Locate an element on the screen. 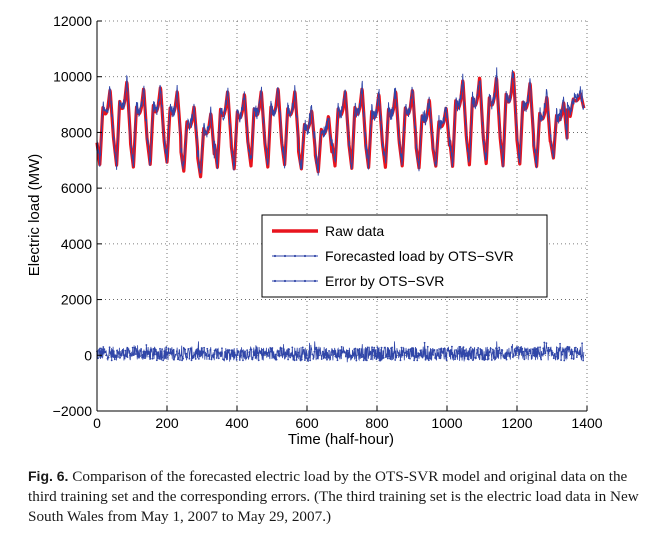 The width and height of the screenshot is (660, 547). x-axis-label: Time (half-hour) is located at coordinates (341, 439).